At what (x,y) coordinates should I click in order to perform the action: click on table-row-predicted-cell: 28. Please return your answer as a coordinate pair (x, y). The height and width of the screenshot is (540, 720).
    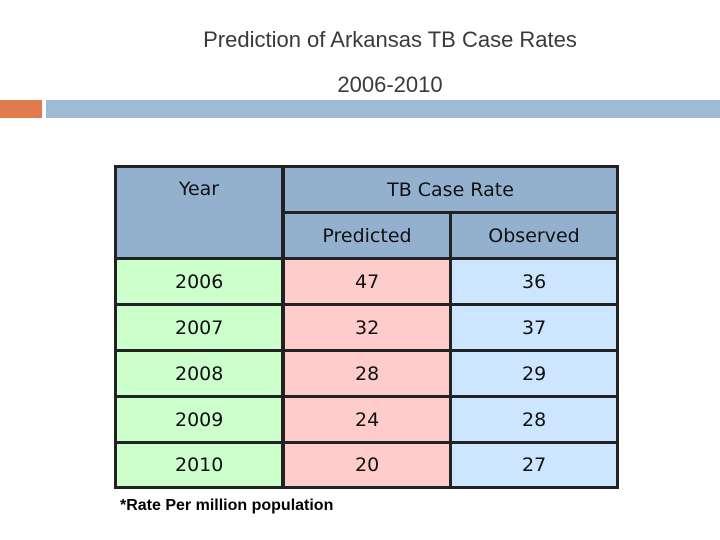
    Looking at the image, I should click on (367, 373).